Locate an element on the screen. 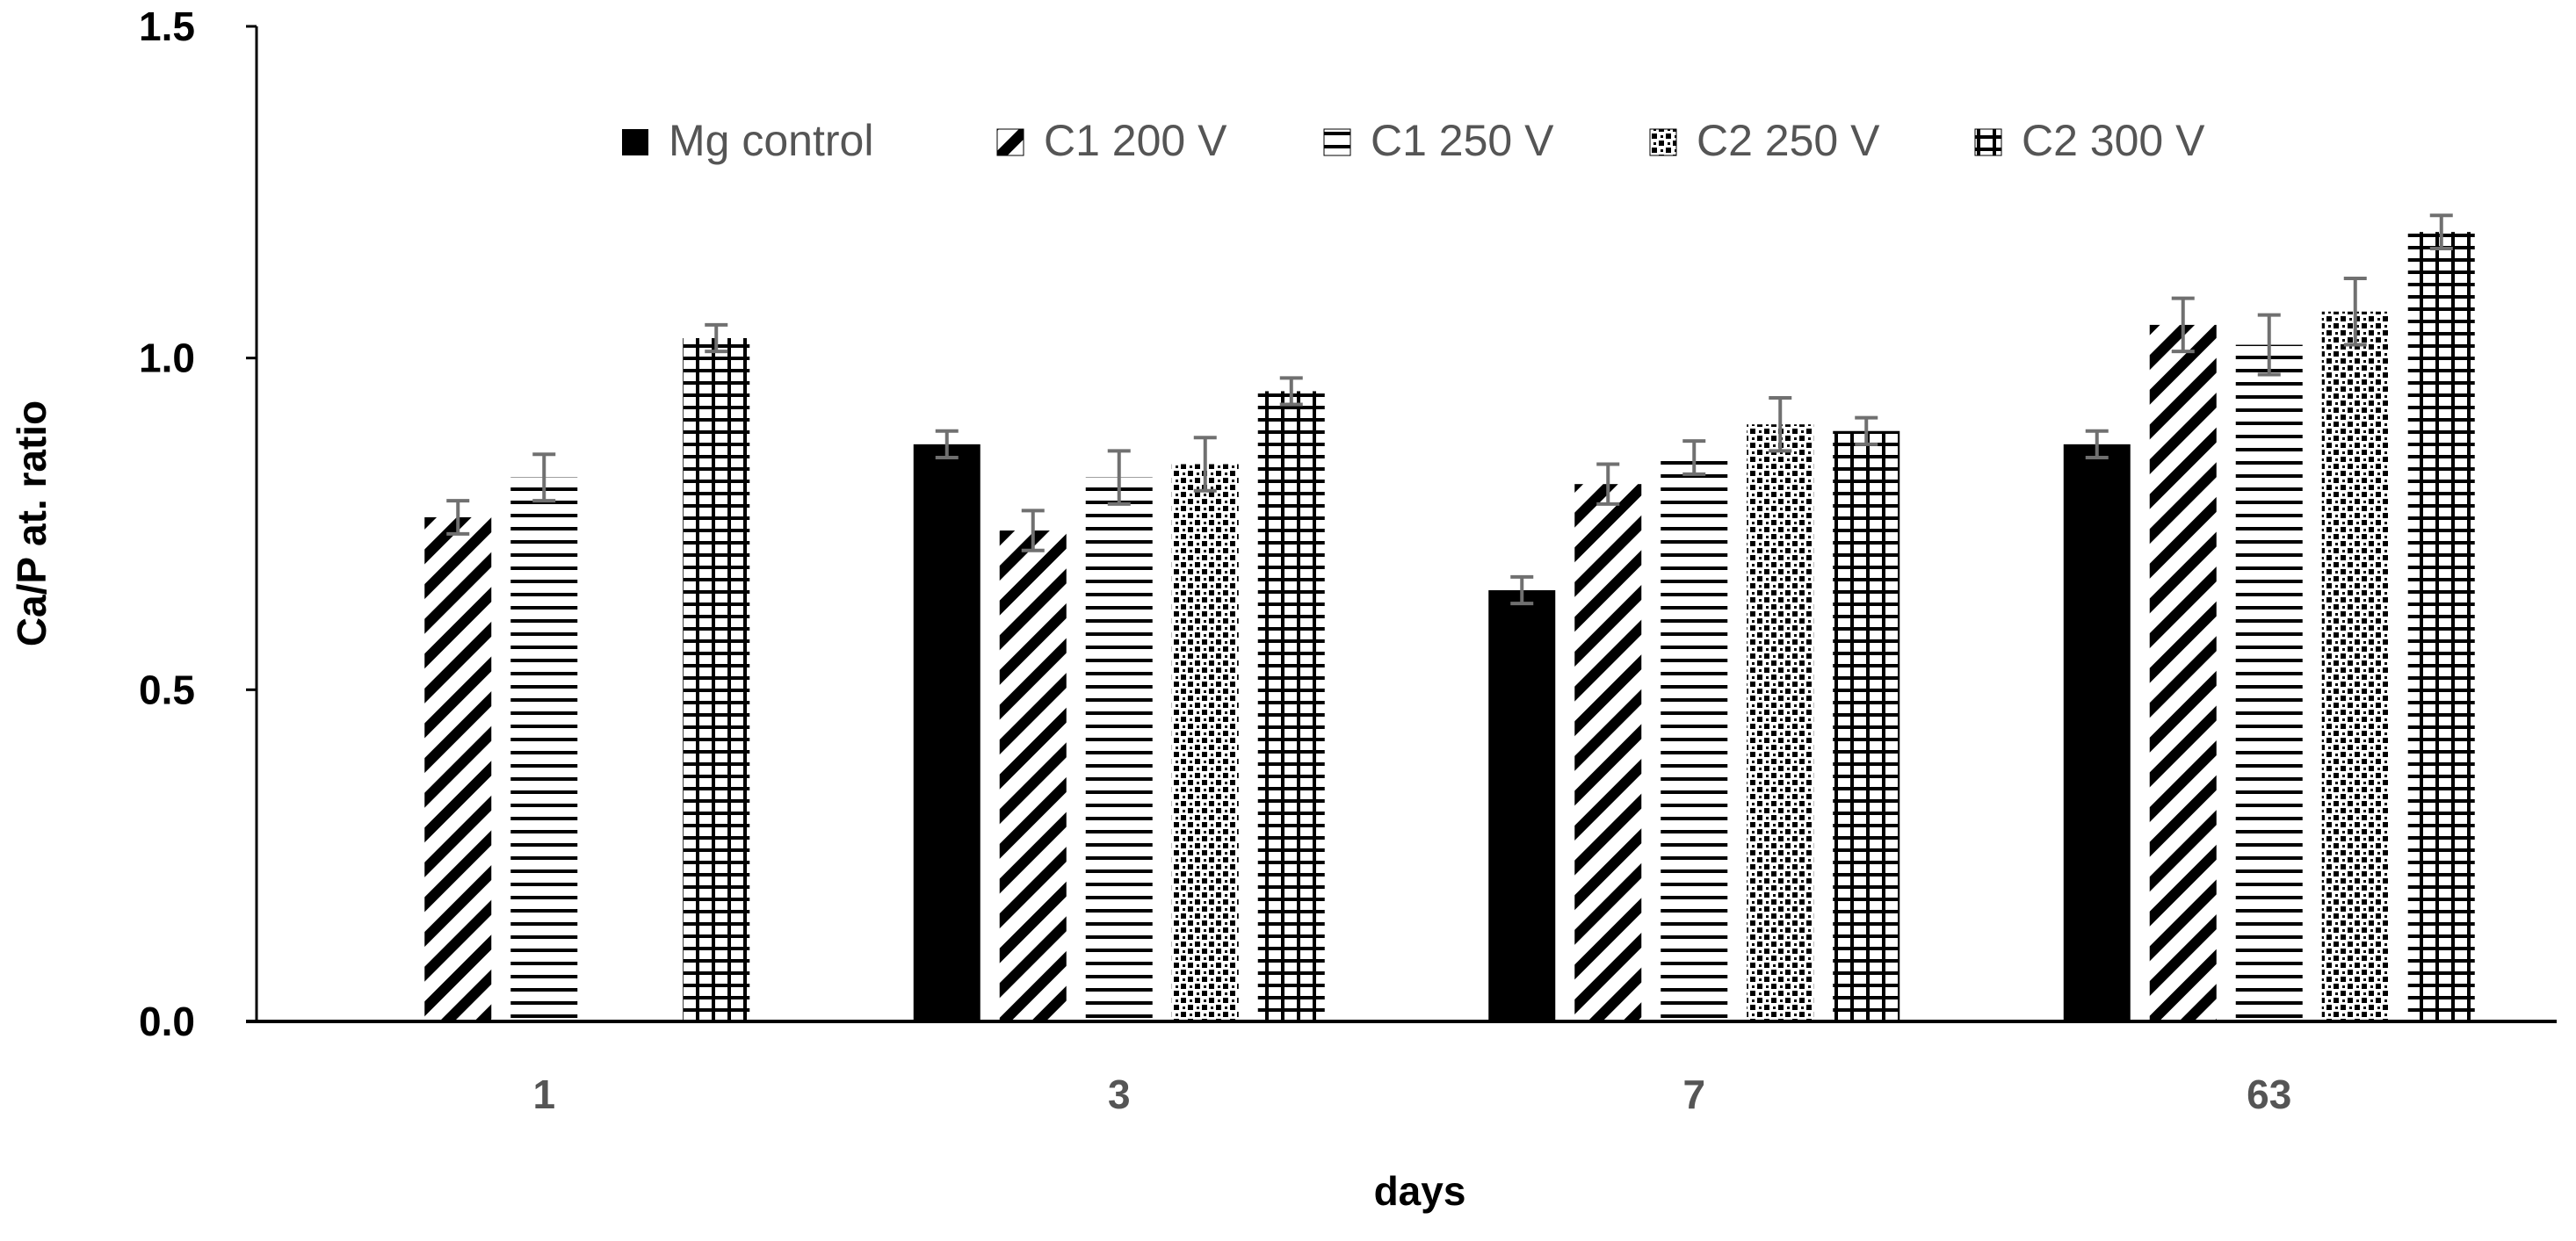 Image resolution: width=2576 pixels, height=1241 pixels. legend-item: C2 250 V is located at coordinates (1764, 140).